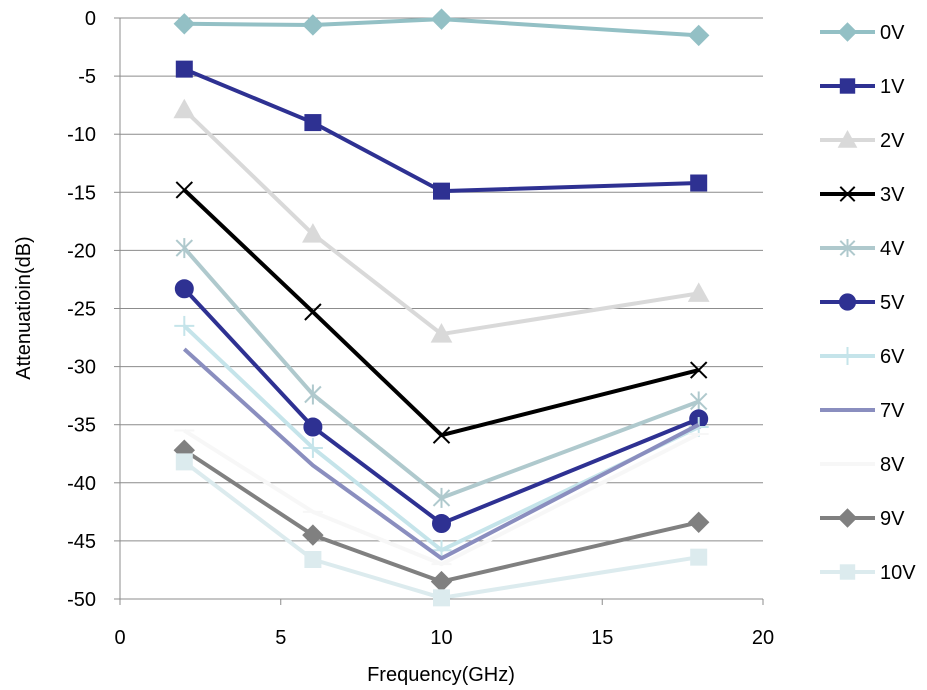 This screenshot has width=927, height=690. I want to click on y-tick-label: -20, so click(81, 251).